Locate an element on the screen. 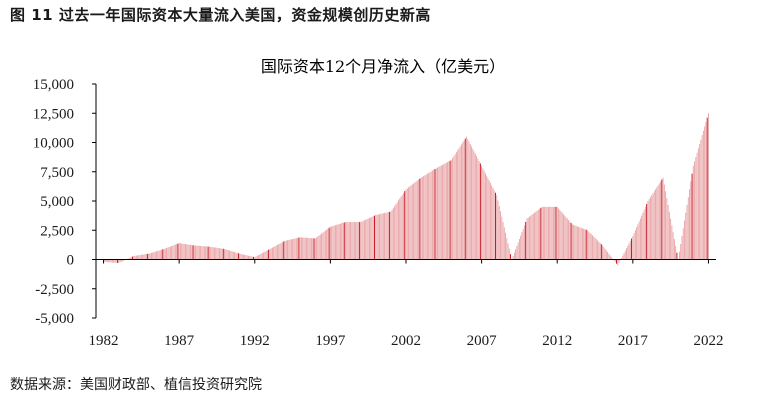 The height and width of the screenshot is (403, 765). x-tick-label: 2022 is located at coordinates (708, 341).